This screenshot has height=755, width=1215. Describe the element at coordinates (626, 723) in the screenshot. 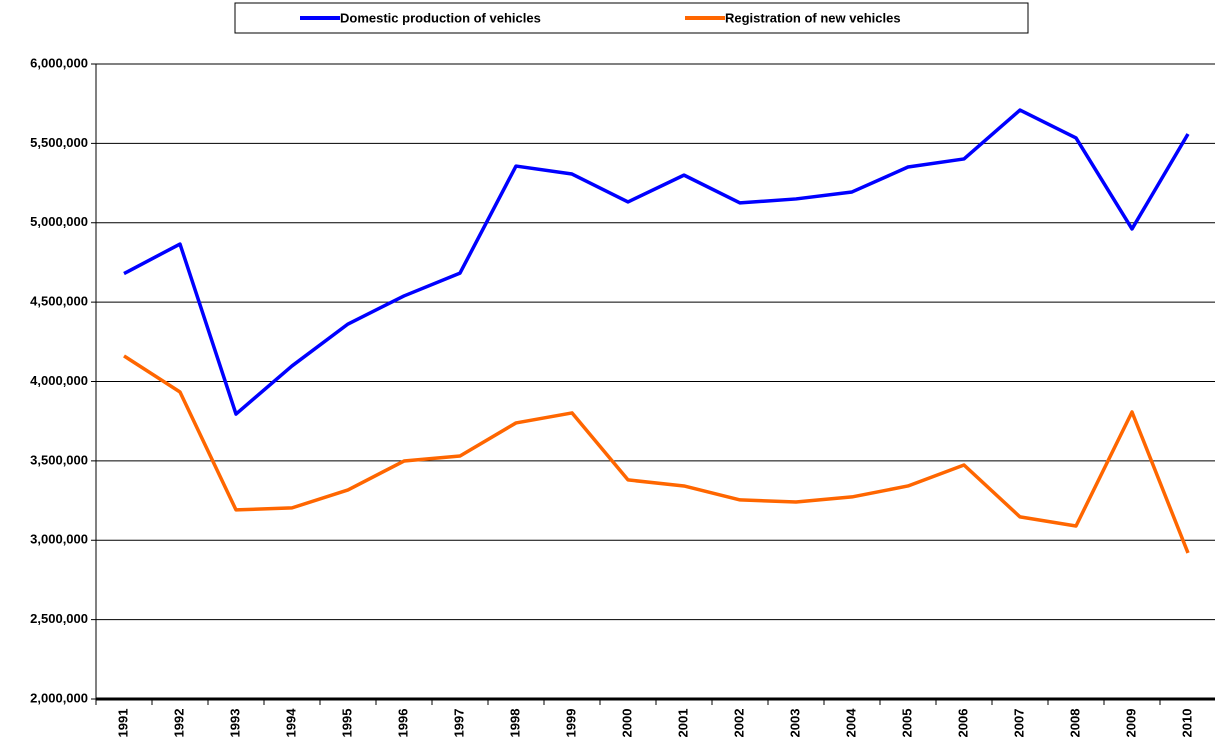

I see `x-tick-label: 2000` at that location.